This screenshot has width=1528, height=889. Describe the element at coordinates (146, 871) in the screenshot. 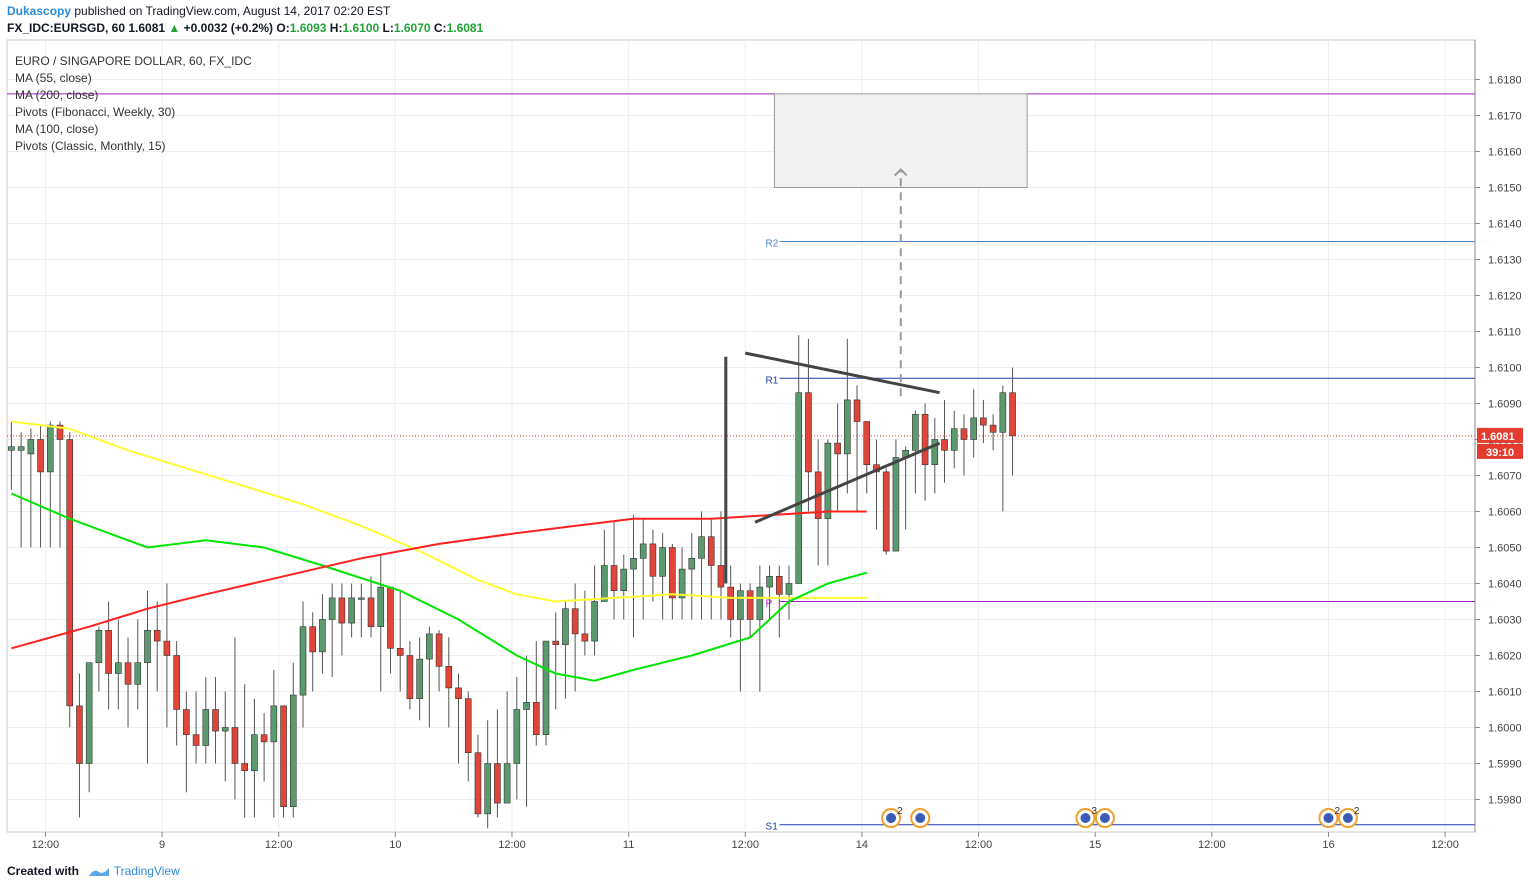

I see `tradingview-link: TradingView` at that location.